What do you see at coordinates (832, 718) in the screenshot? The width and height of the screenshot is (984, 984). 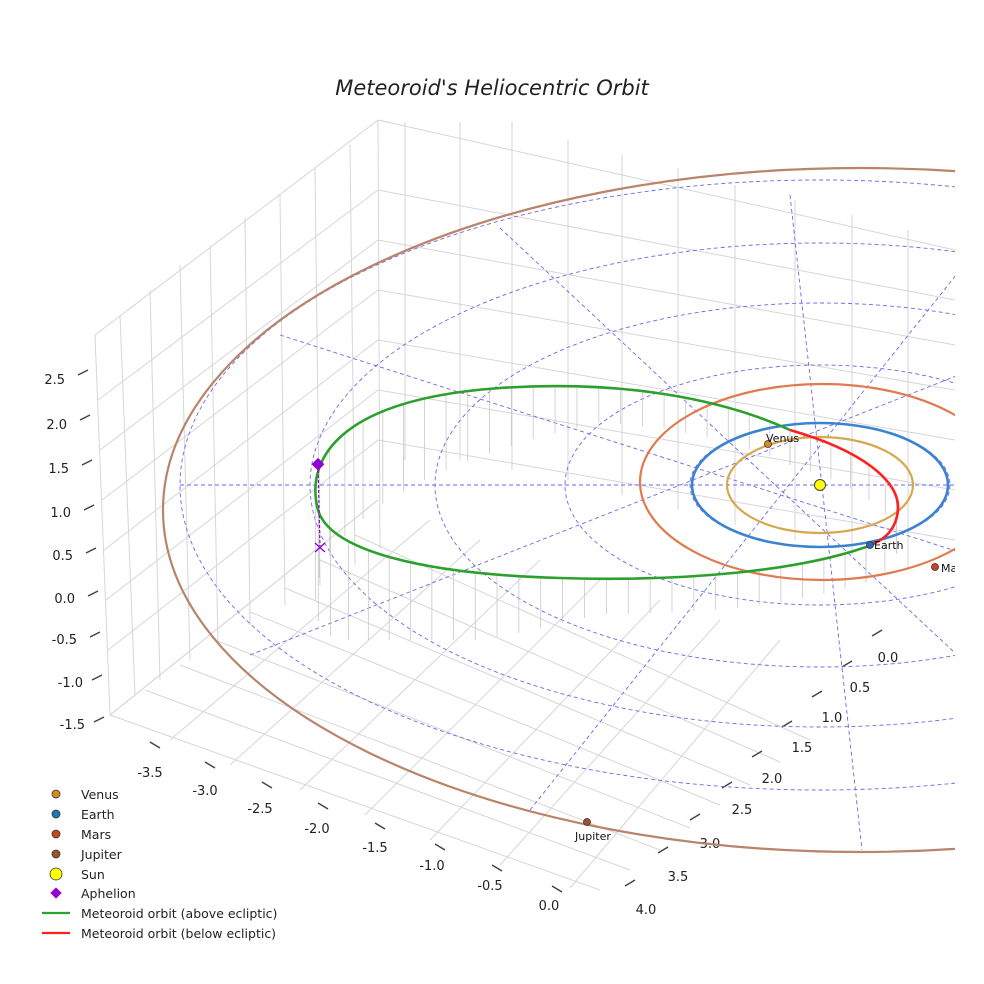 I see `y-tick-label: 1.0` at bounding box center [832, 718].